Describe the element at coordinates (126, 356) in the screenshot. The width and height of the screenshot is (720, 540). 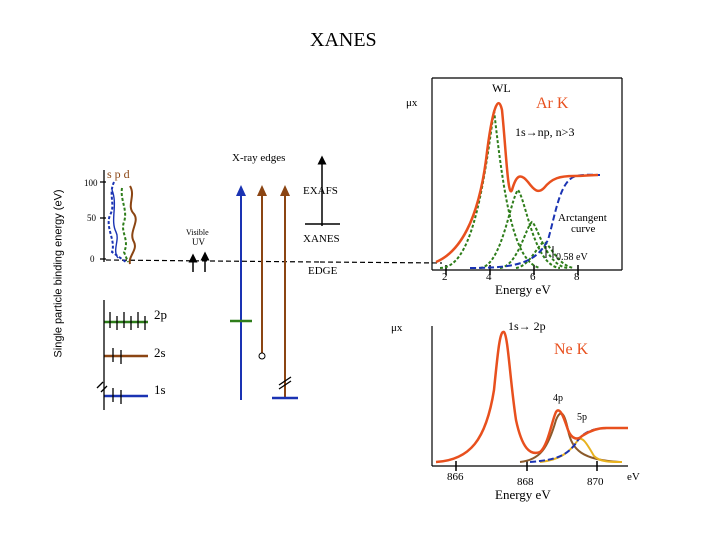
I see `level-2s` at that location.